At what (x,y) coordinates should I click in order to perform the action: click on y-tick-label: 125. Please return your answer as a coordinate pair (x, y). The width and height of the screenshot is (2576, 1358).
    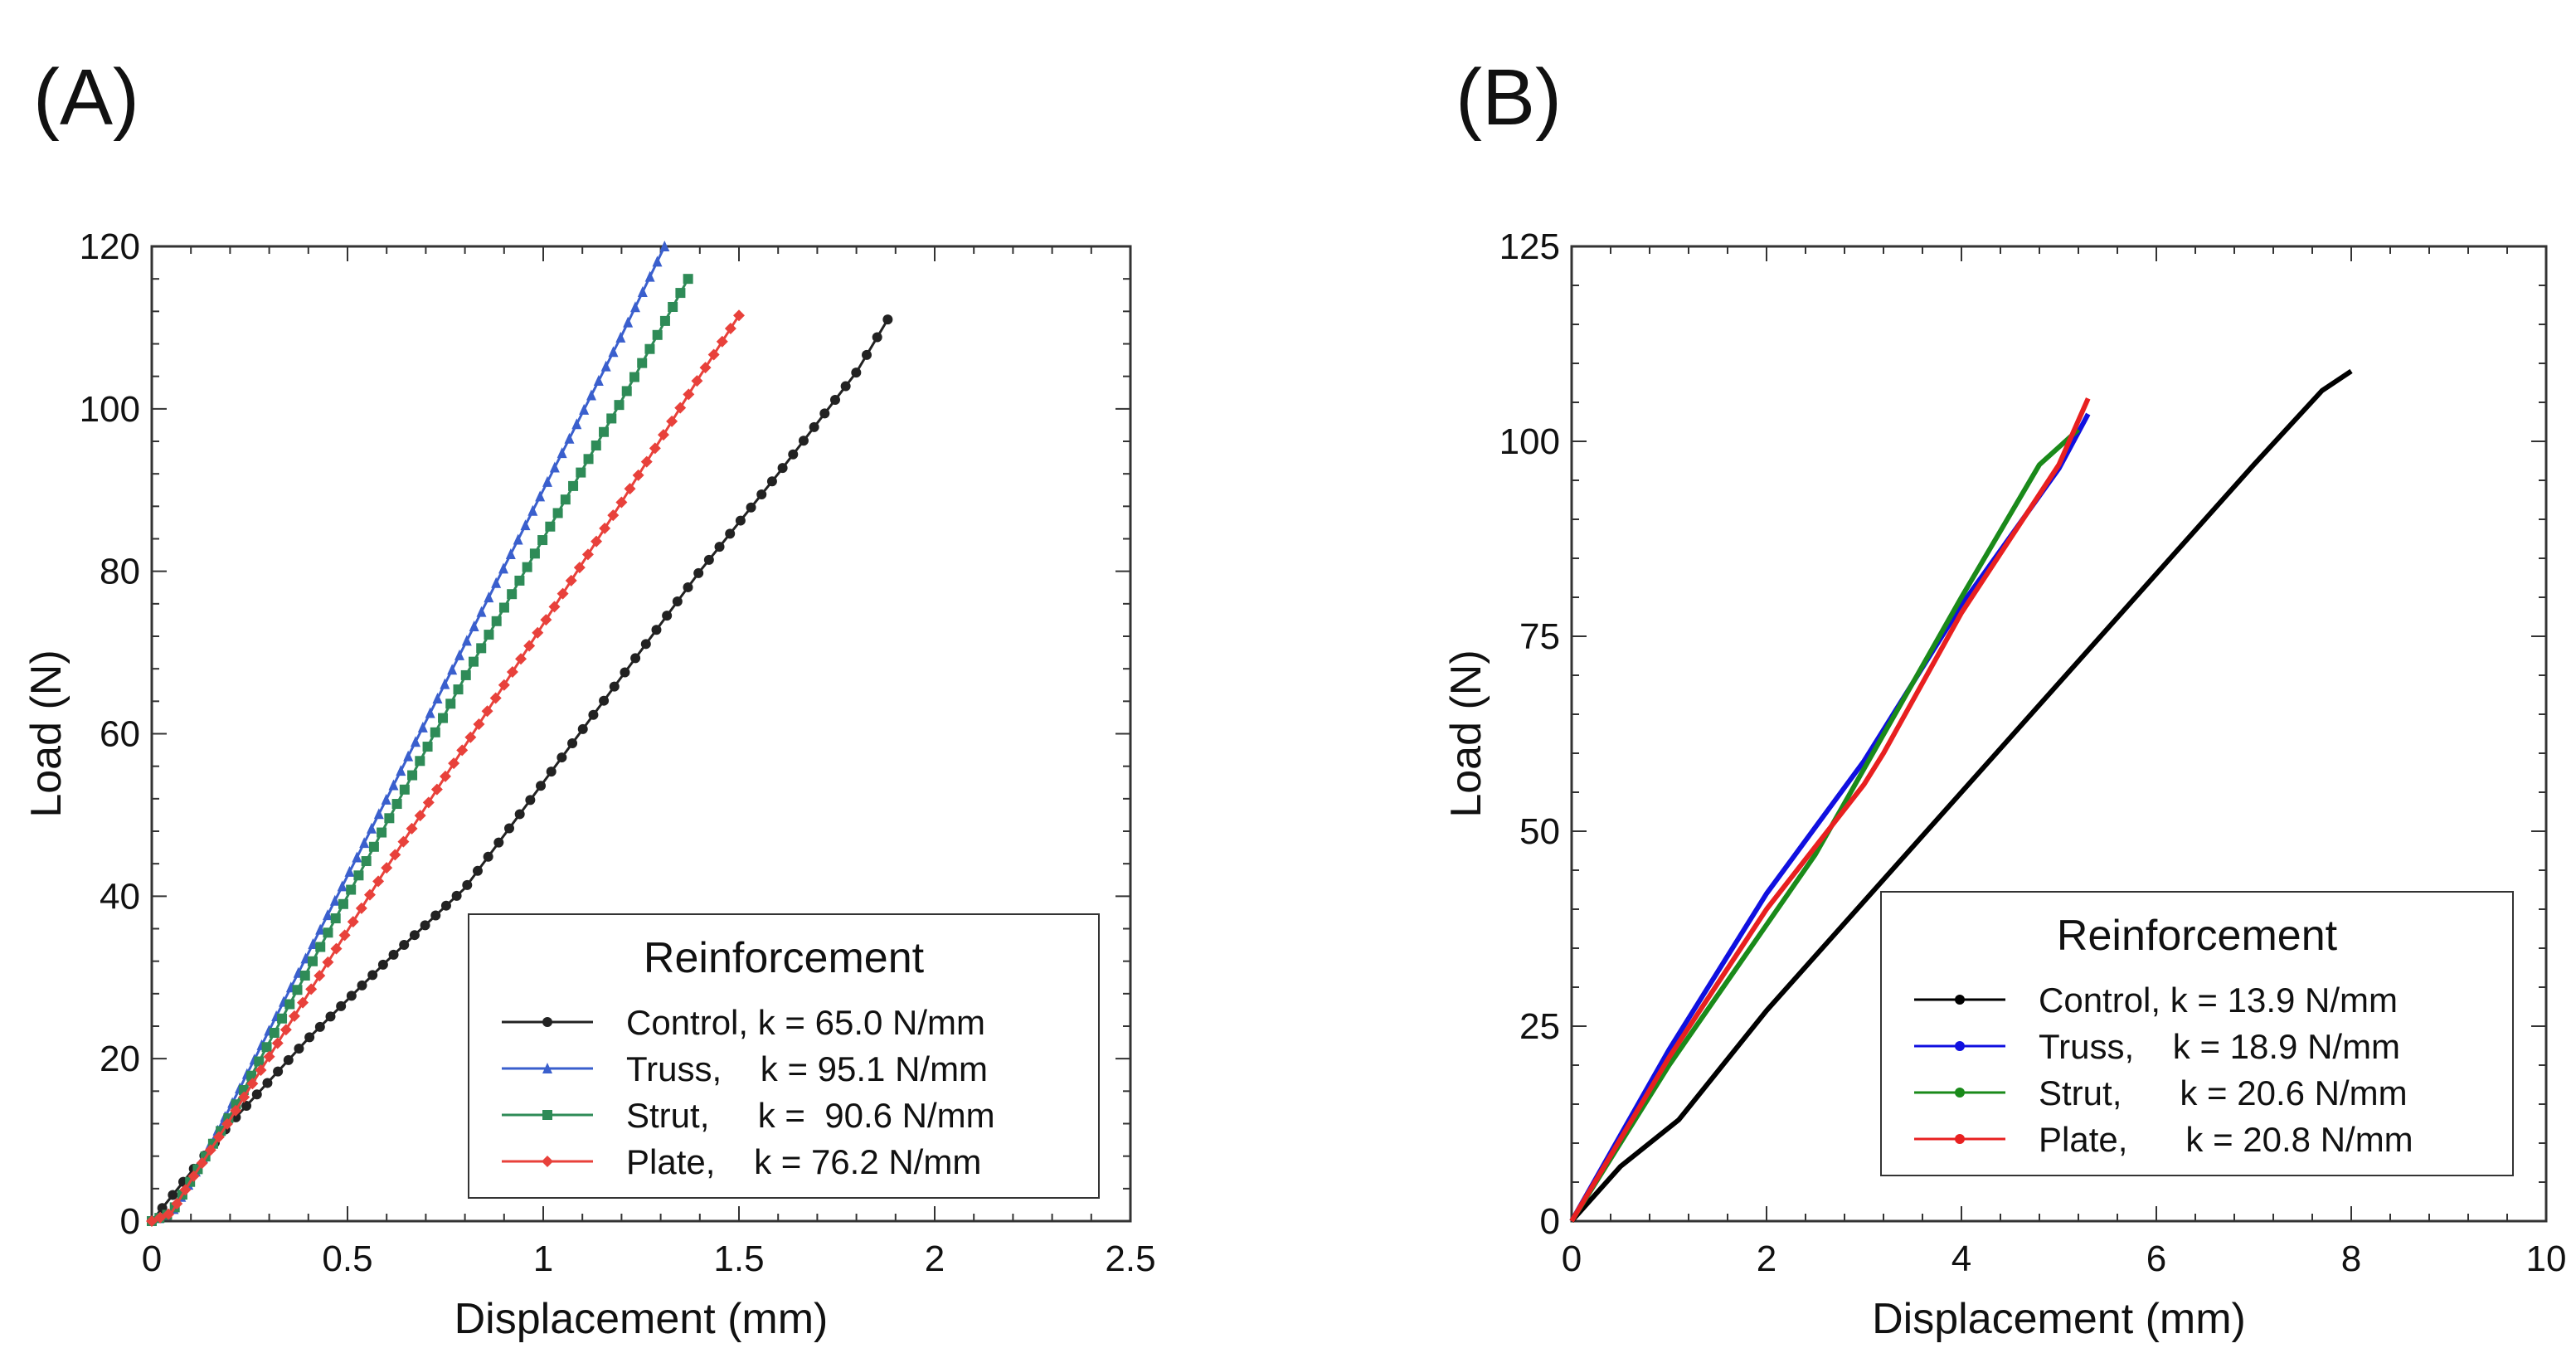
    Looking at the image, I should click on (1529, 246).